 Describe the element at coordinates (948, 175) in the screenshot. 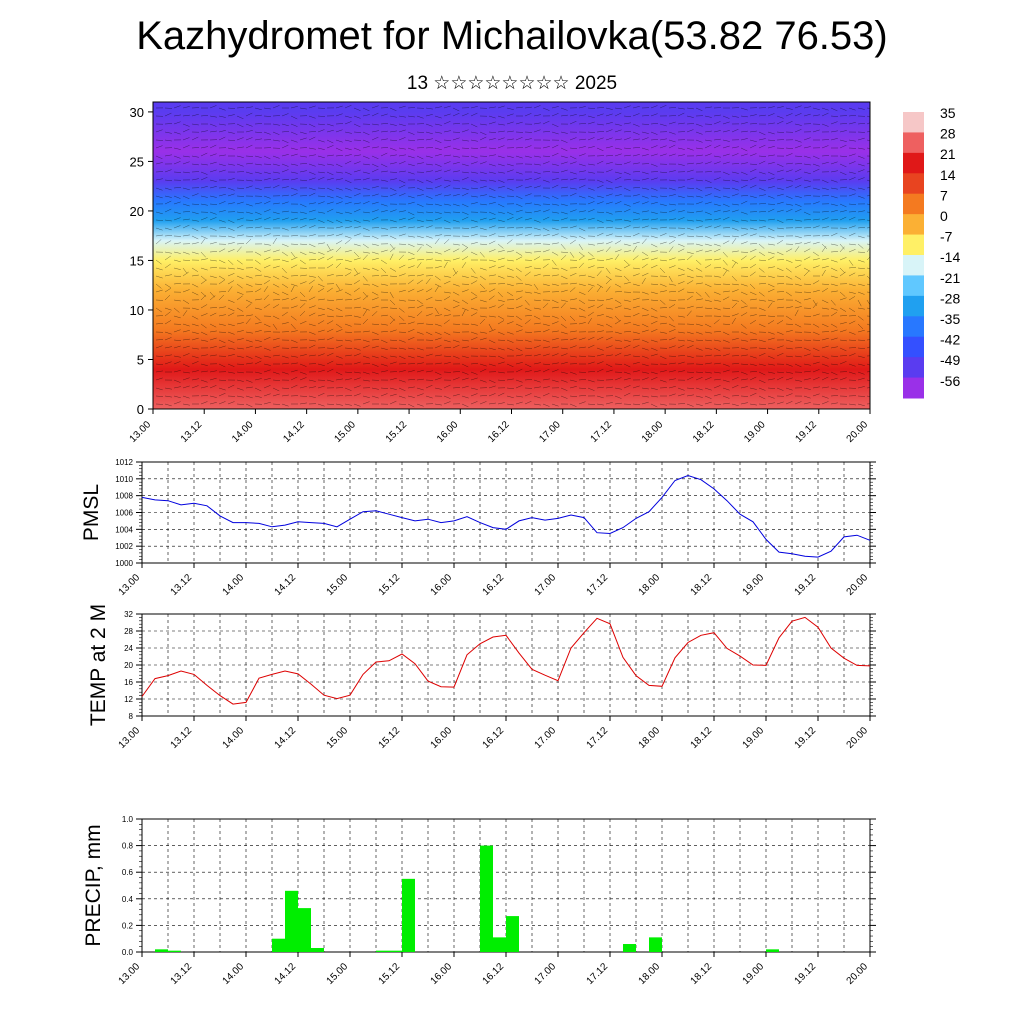

I see `colorbar-label: 14` at that location.